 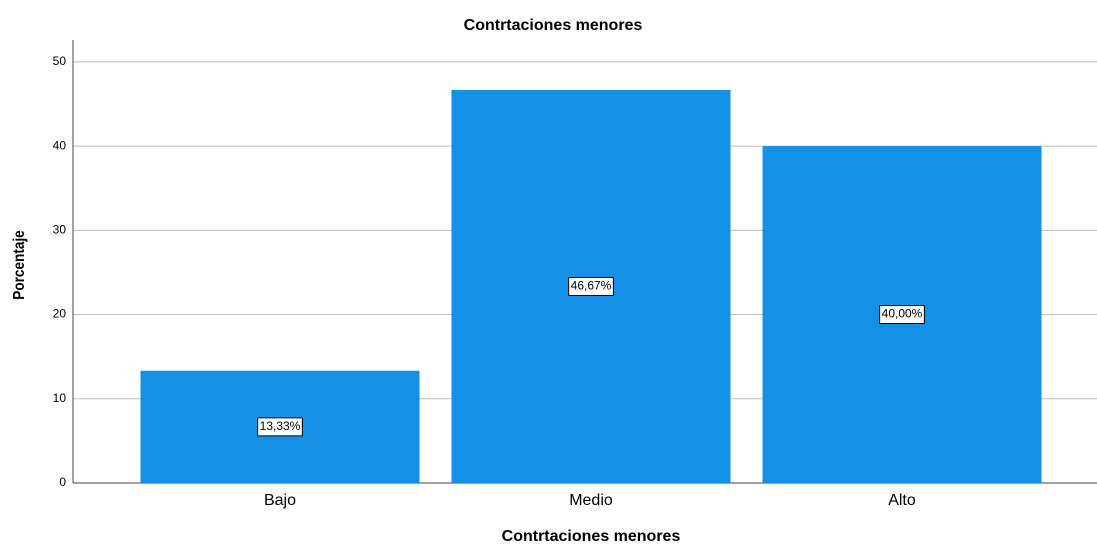 I want to click on value-label: 40,00%, so click(x=902, y=314).